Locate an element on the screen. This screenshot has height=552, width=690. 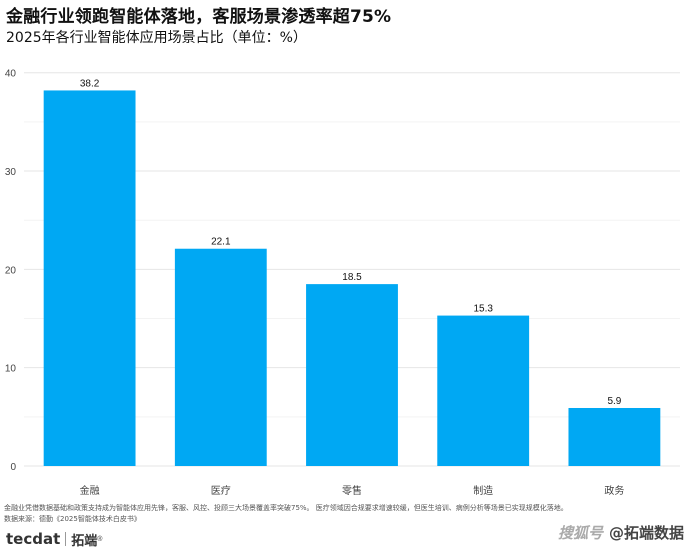
brand-logo: tecdat 拓端 ® is located at coordinates (54, 539).